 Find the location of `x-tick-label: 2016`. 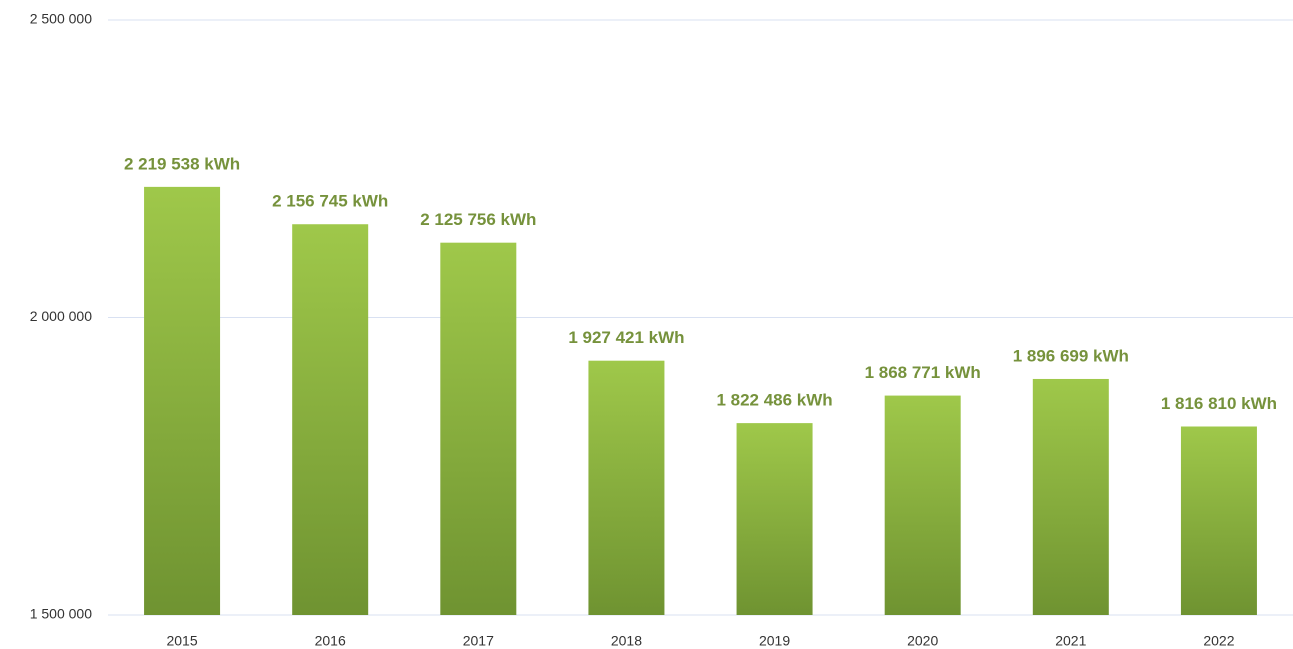

x-tick-label: 2016 is located at coordinates (330, 641).